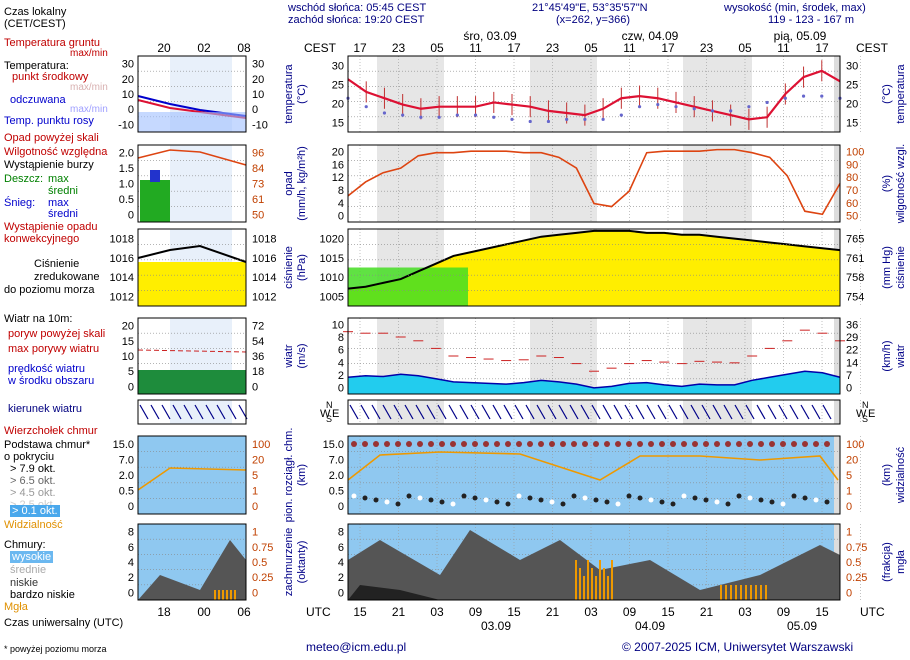 The image size is (910, 660). What do you see at coordinates (849, 492) in the screenshot?
I see `tick-label: 1` at bounding box center [849, 492].